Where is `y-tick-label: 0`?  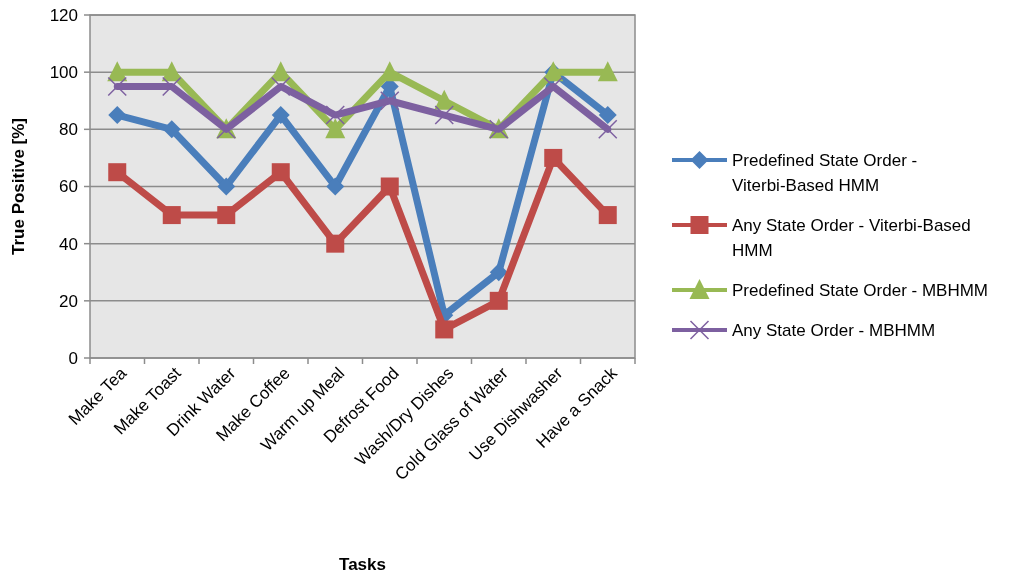
y-tick-label: 0 is located at coordinates (73, 358).